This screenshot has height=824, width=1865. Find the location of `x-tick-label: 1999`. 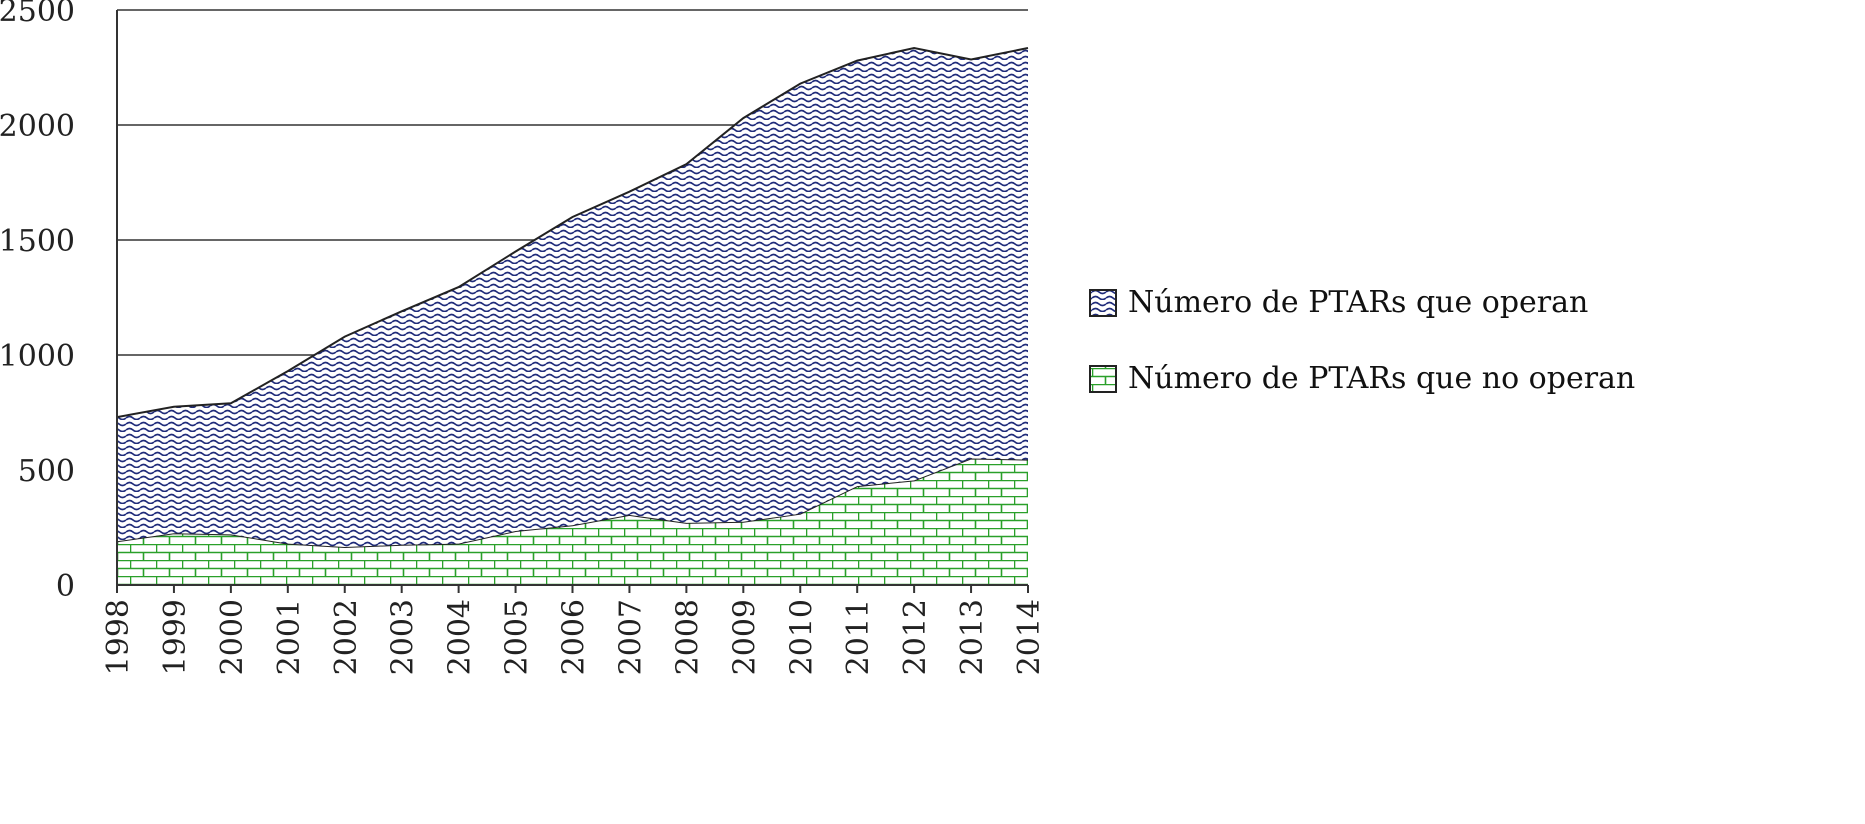

x-tick-label: 1999 is located at coordinates (175, 637).